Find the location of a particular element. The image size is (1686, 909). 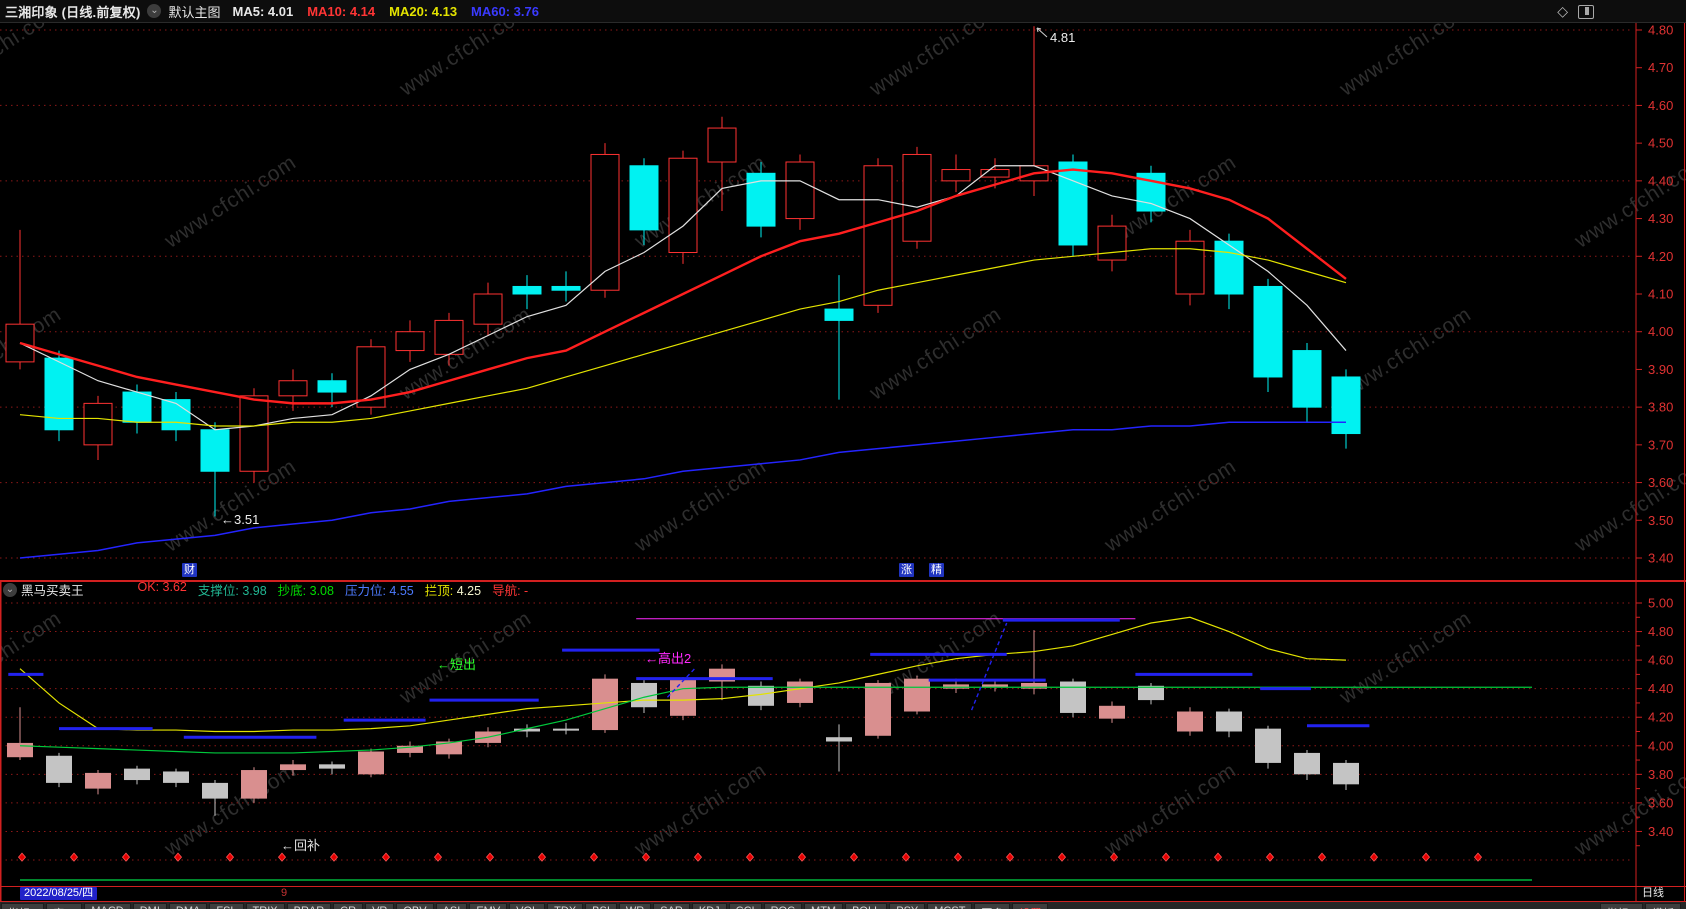

tab-ROC: ROC is located at coordinates (783, 906).